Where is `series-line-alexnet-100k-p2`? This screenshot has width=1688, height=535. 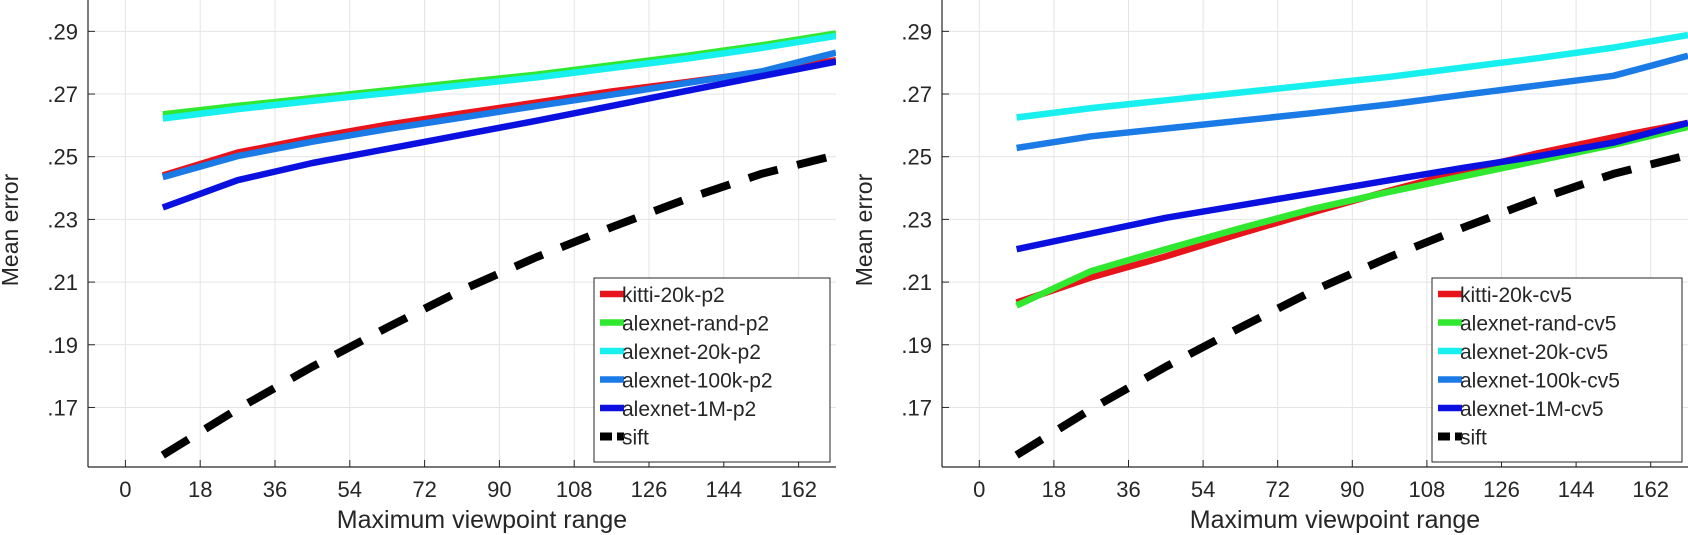 series-line-alexnet-100k-p2 is located at coordinates (498, 115).